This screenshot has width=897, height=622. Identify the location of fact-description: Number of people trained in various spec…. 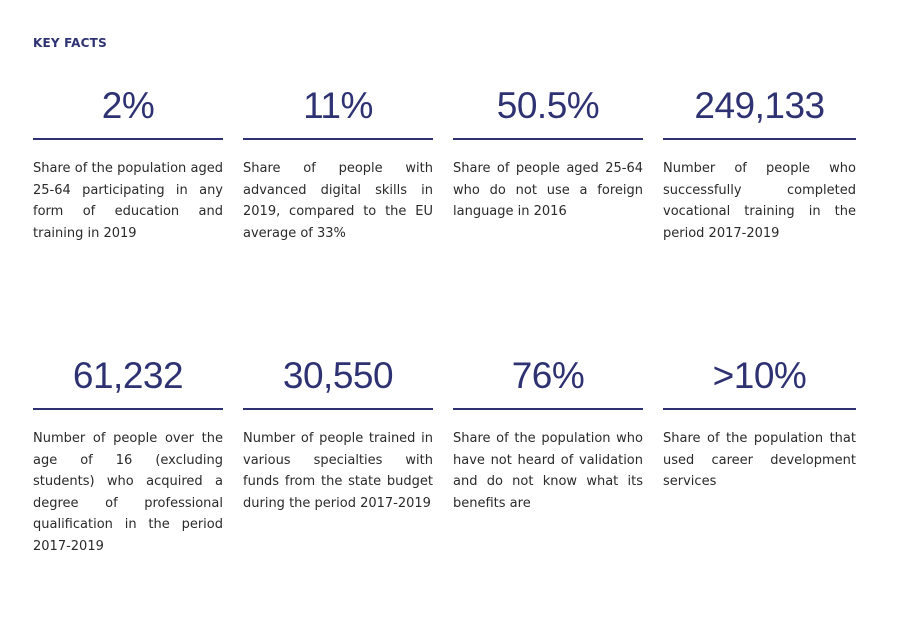
(338, 471).